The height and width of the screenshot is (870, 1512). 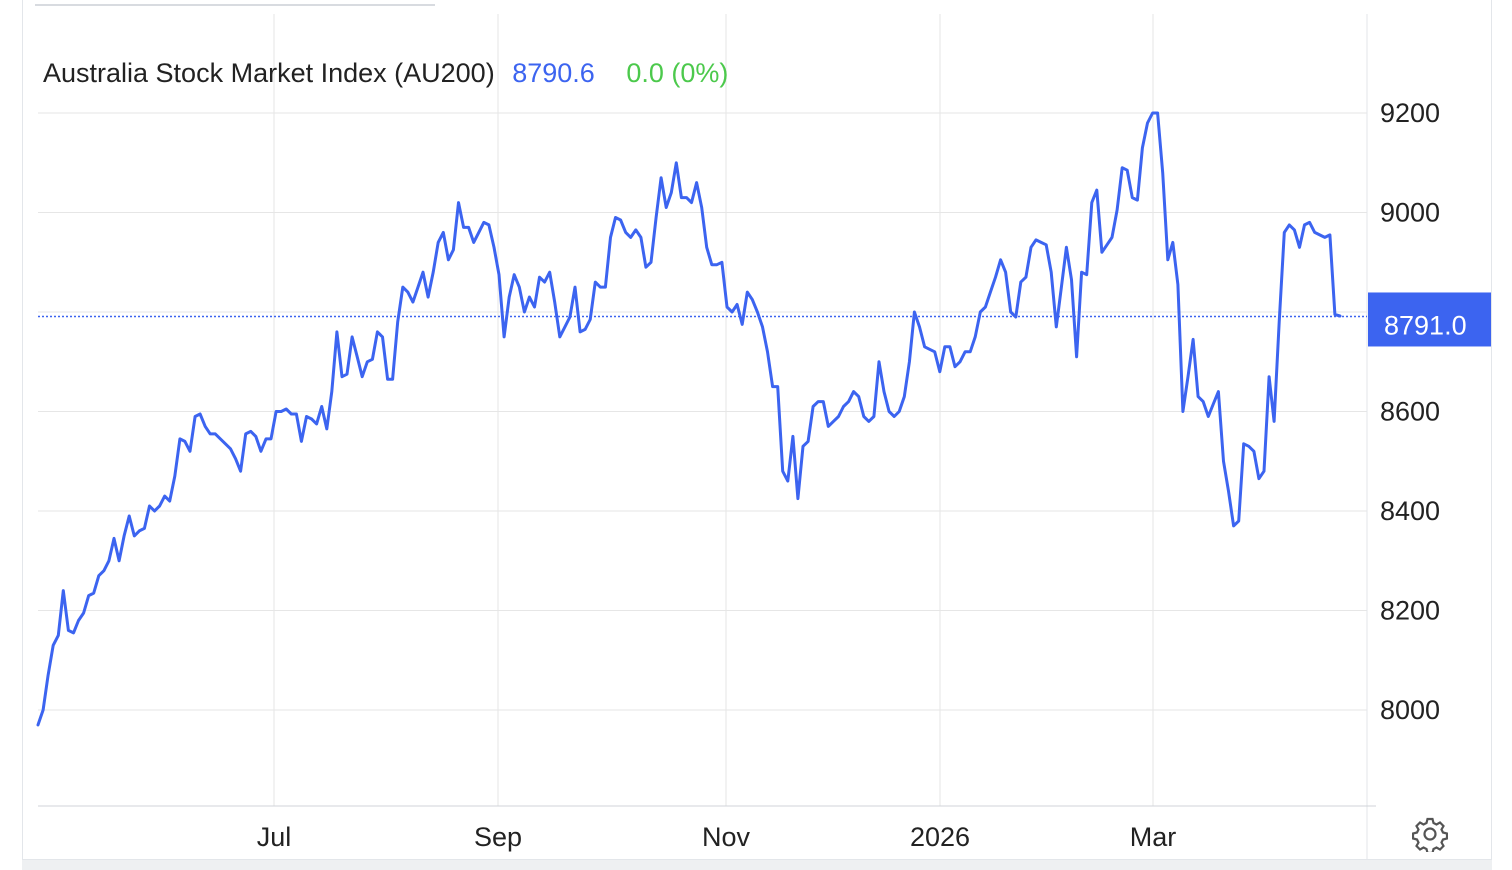 I want to click on y-tick-label: 9200, so click(x=1410, y=113).